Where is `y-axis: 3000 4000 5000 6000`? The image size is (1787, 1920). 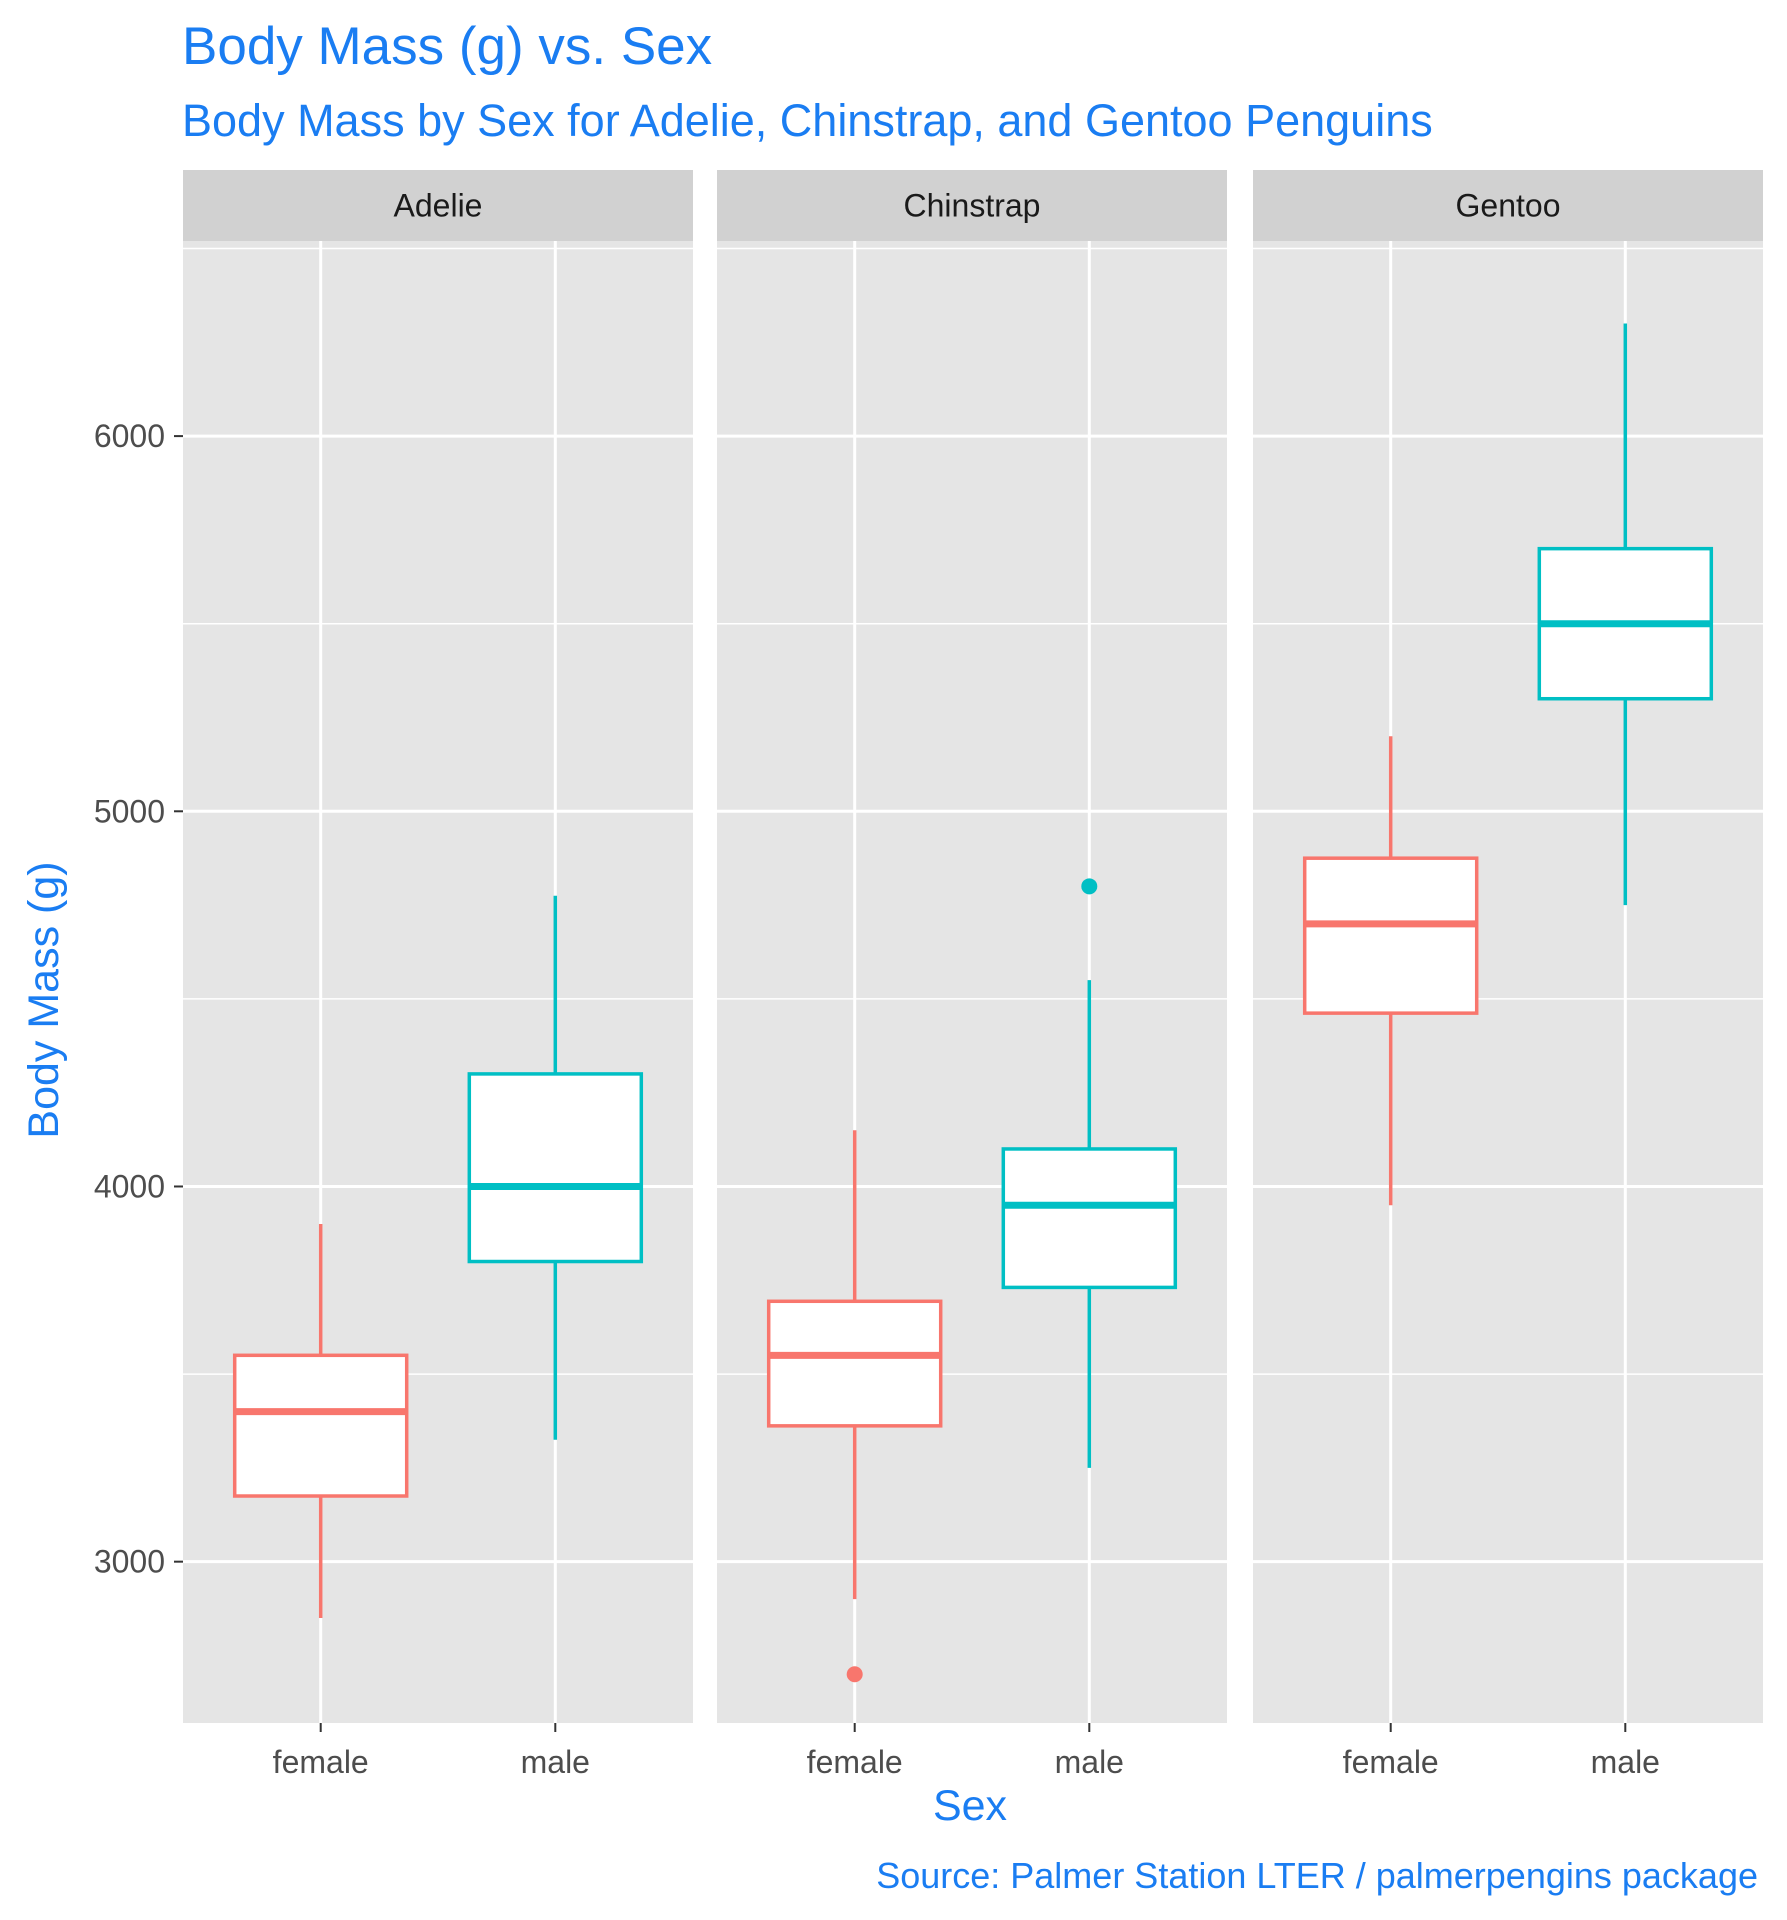
y-axis: 3000 4000 5000 6000 is located at coordinates (138, 999).